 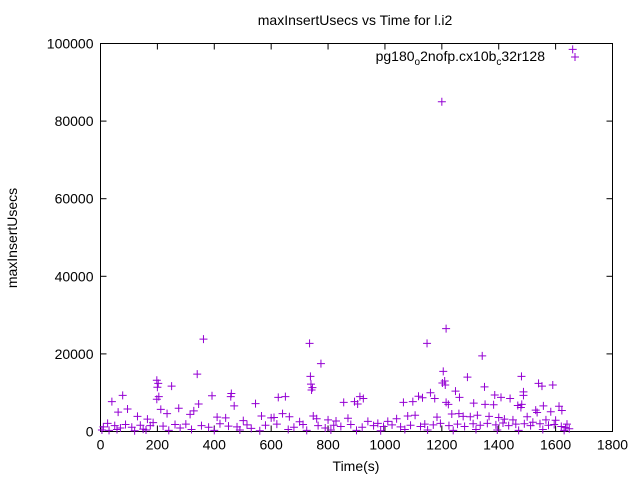 I want to click on legend-subscript: c, so click(x=498, y=62).